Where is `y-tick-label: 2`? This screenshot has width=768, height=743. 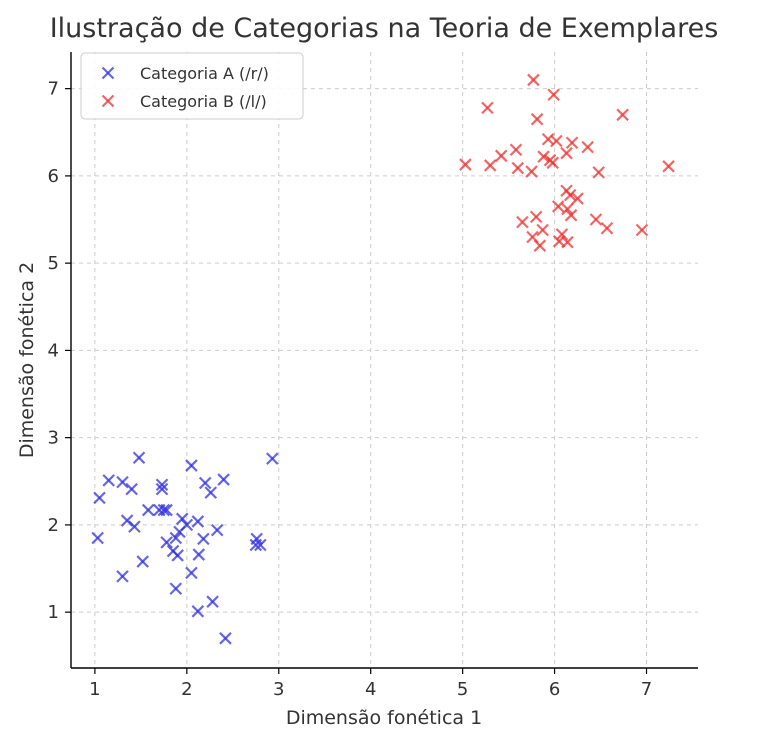
y-tick-label: 2 is located at coordinates (53, 525).